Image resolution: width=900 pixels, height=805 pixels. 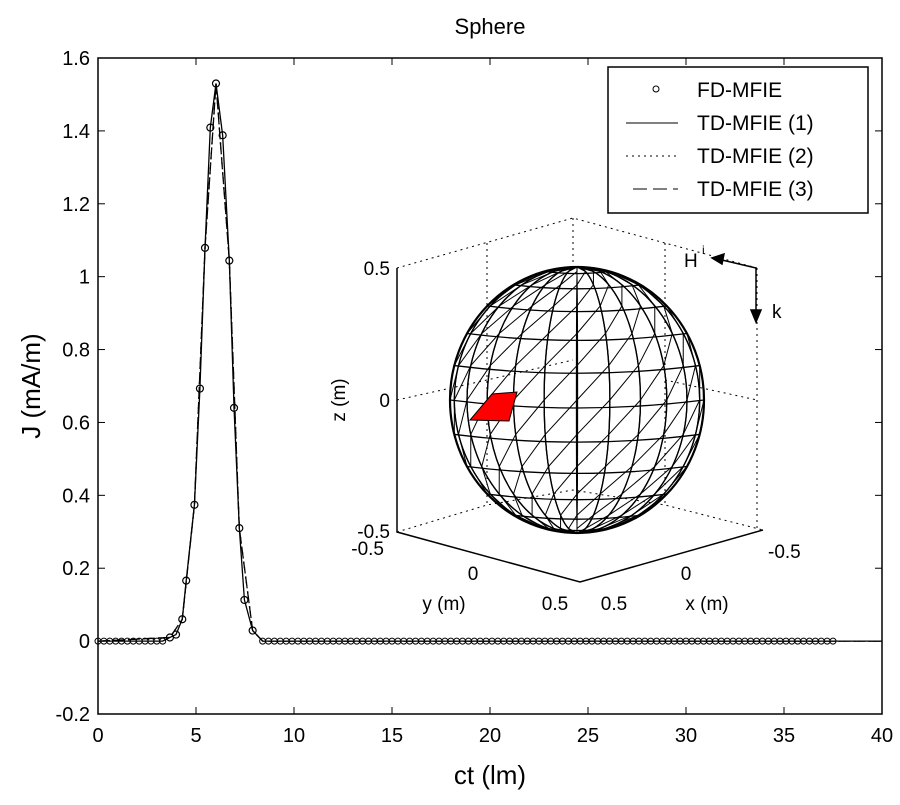 I want to click on y-tick-label: 1.4, so click(x=76, y=132).